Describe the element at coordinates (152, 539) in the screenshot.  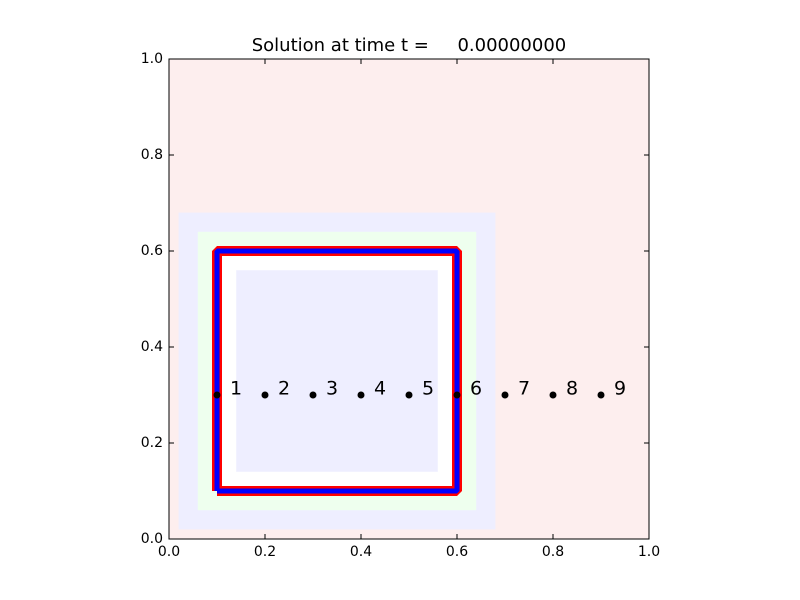
I see `y-tick-label: 0.0` at that location.